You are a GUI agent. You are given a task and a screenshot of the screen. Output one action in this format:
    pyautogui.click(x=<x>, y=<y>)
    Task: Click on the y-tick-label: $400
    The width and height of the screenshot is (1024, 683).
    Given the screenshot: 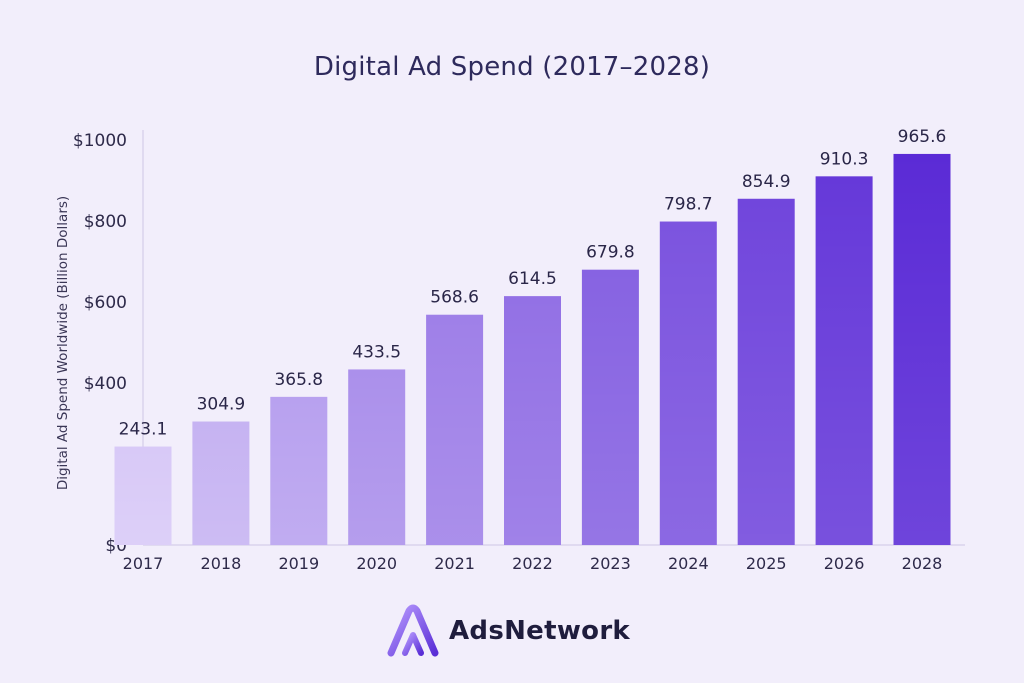 What is the action you would take?
    pyautogui.click(x=105, y=384)
    